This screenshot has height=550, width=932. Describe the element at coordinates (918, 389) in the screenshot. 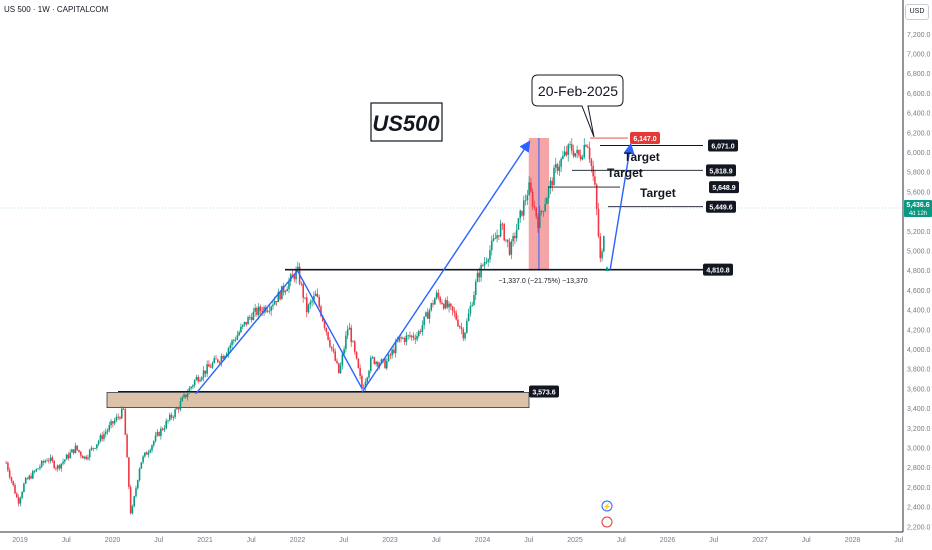

I see `price-tick-label: 3,600.0` at that location.